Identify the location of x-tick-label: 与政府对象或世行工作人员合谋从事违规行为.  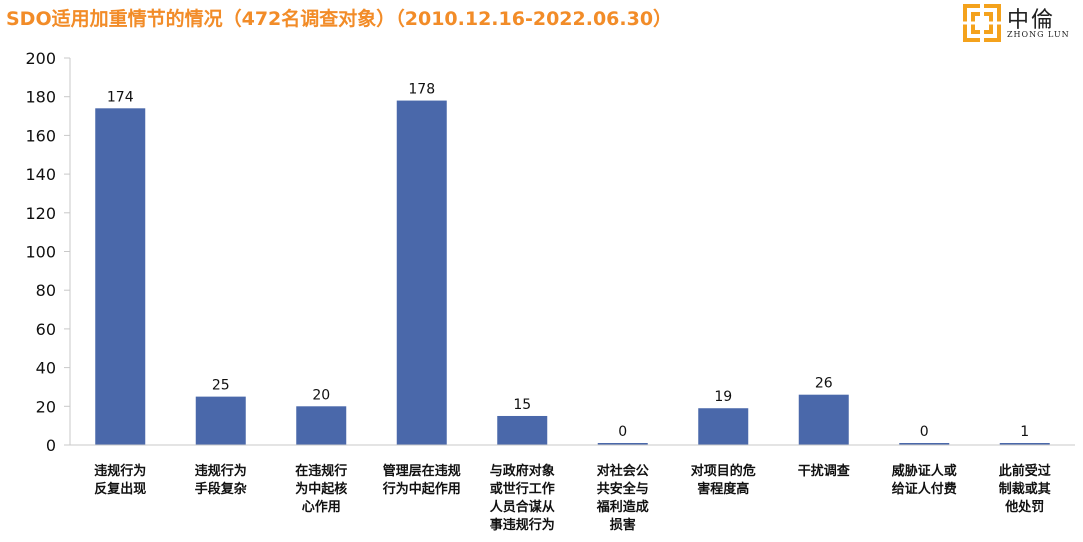
(522, 498).